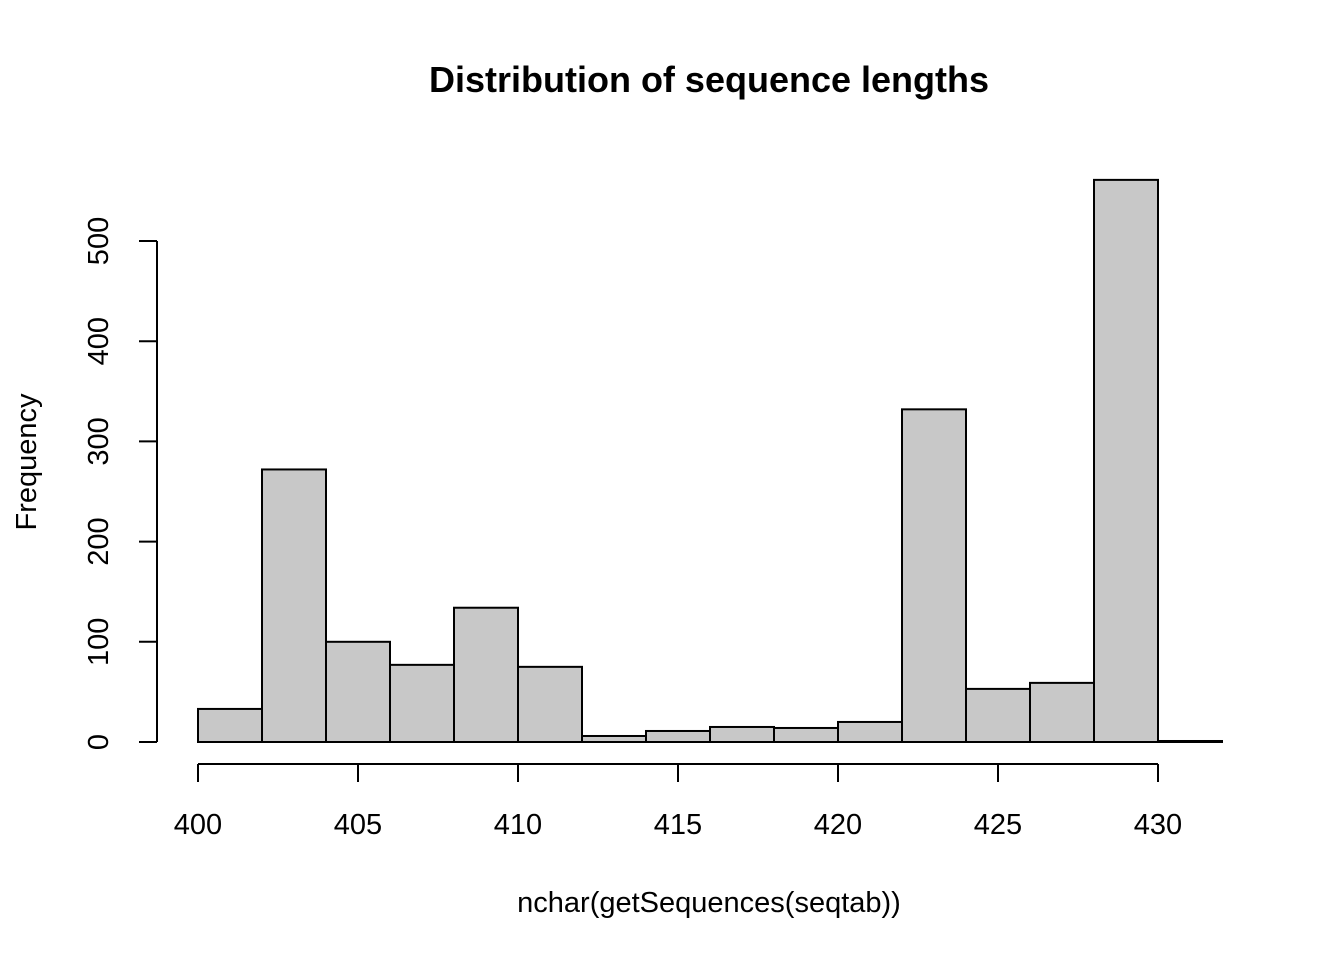 Image resolution: width=1344 pixels, height=960 pixels. Describe the element at coordinates (99, 441) in the screenshot. I see `y-tick-label: 300` at that location.